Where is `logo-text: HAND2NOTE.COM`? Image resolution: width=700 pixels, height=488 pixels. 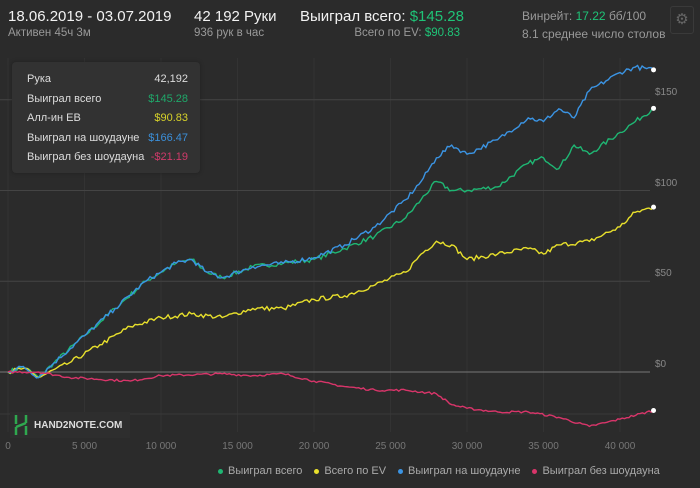 logo-text: HAND2NOTE.COM is located at coordinates (78, 425).